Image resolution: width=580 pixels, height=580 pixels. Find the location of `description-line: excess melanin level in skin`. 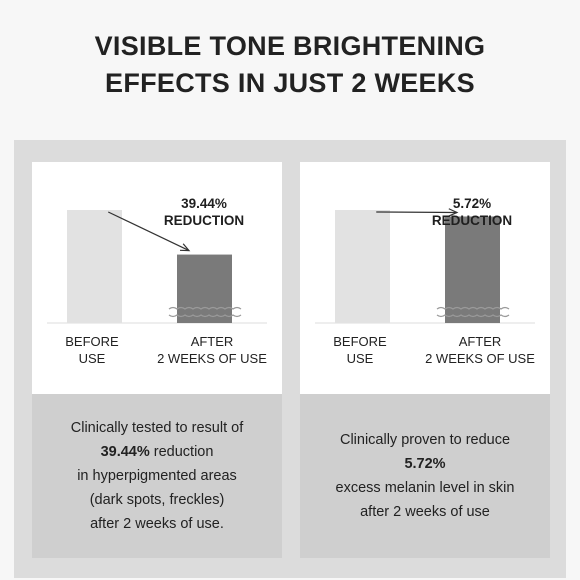

description-line: excess melanin level in skin is located at coordinates (425, 488).